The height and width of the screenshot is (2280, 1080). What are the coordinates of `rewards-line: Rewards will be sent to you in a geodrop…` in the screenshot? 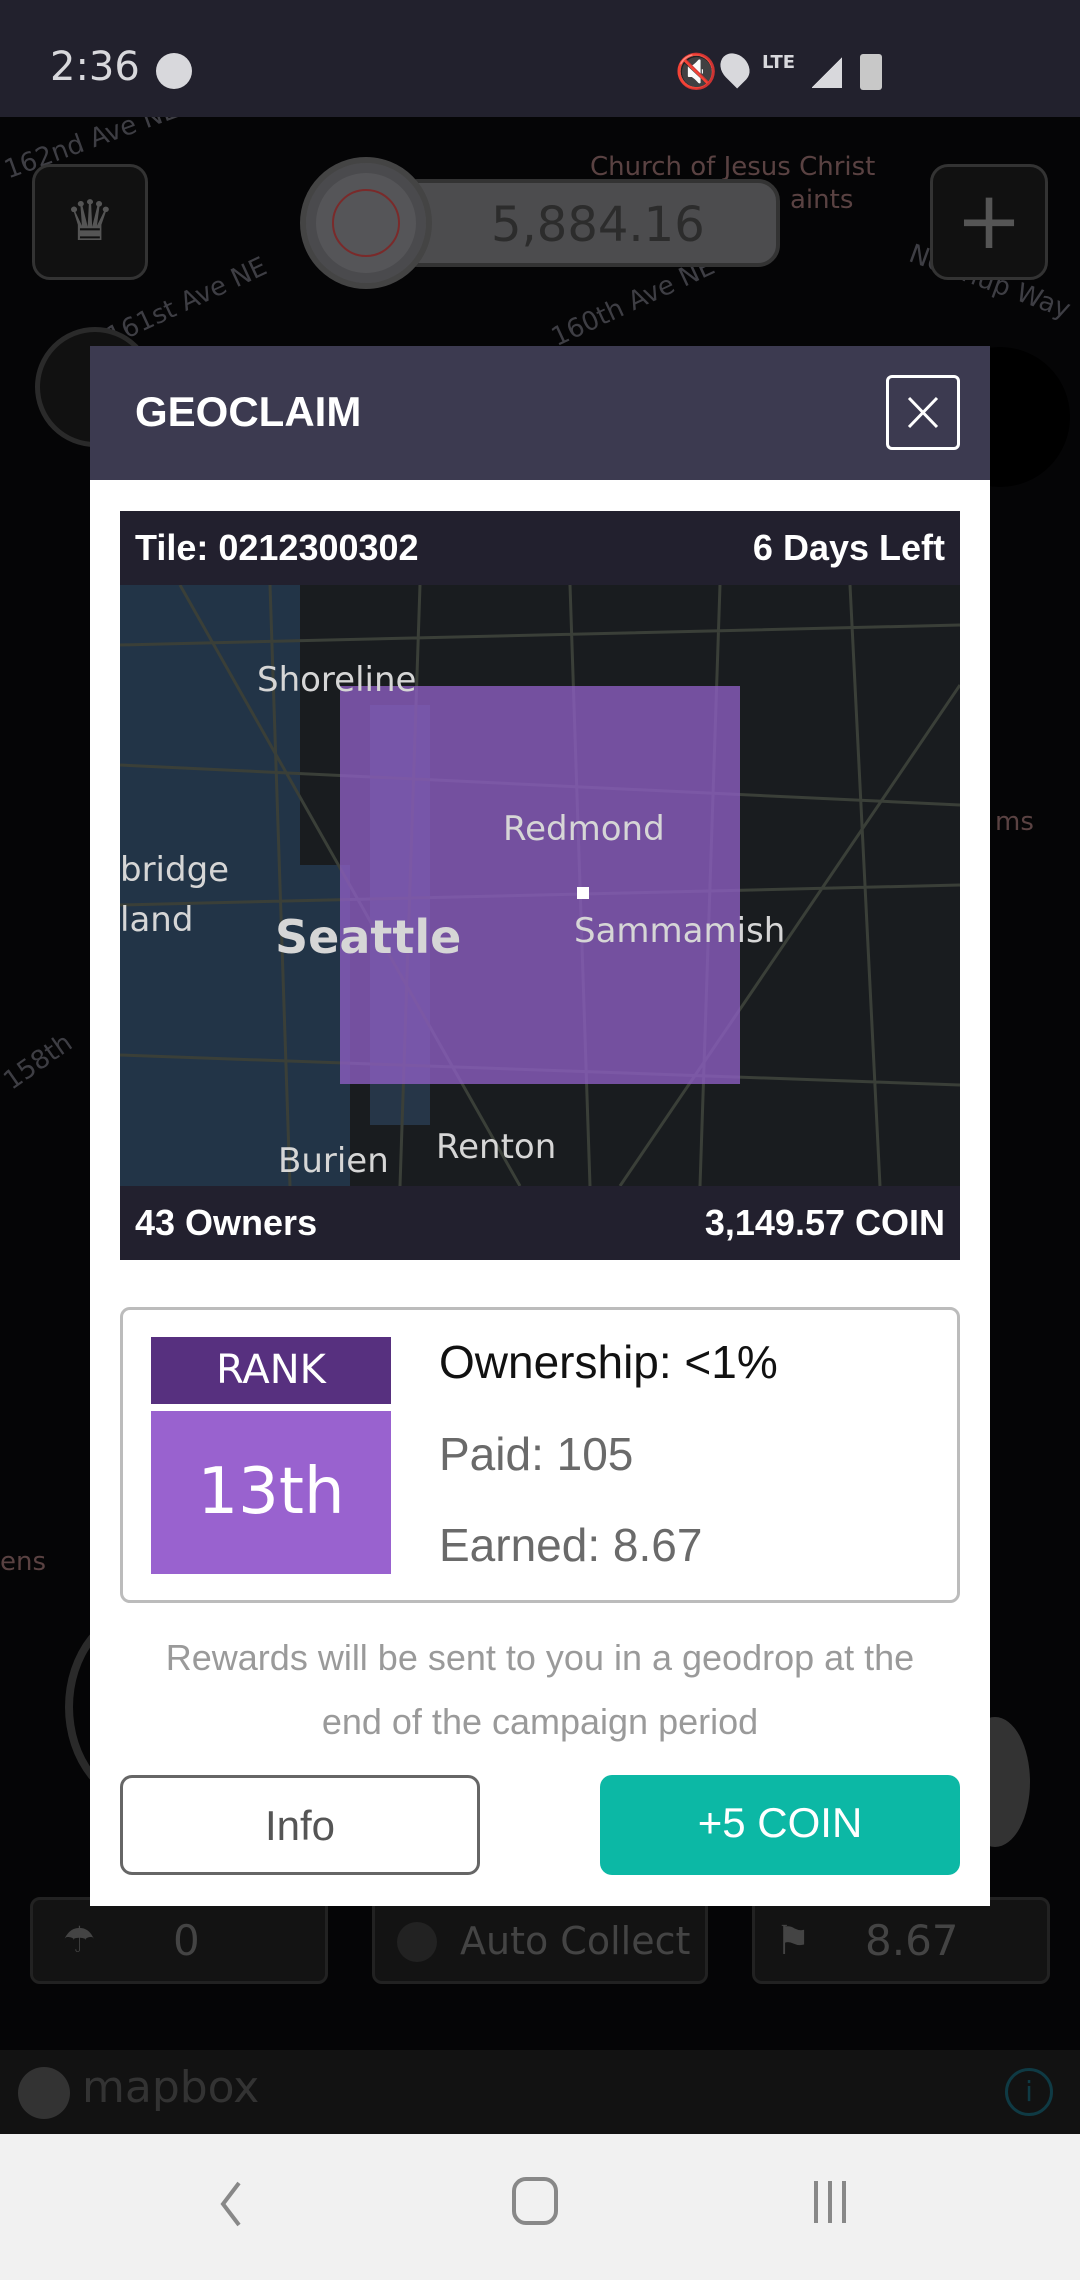 It's located at (540, 1657).